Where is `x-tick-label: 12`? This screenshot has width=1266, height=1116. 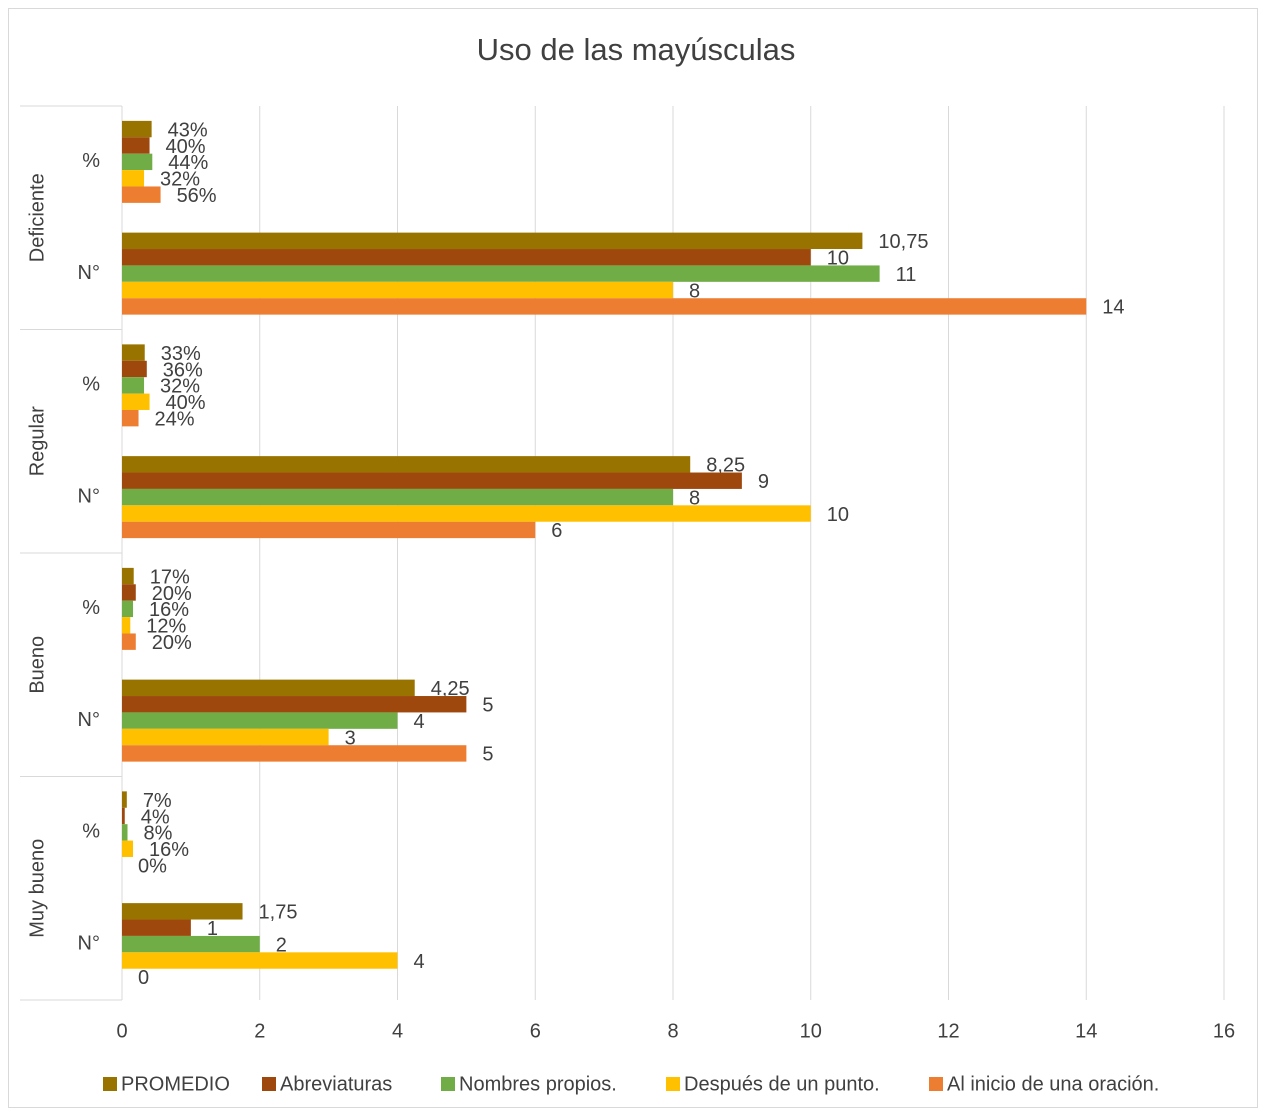 x-tick-label: 12 is located at coordinates (948, 1031).